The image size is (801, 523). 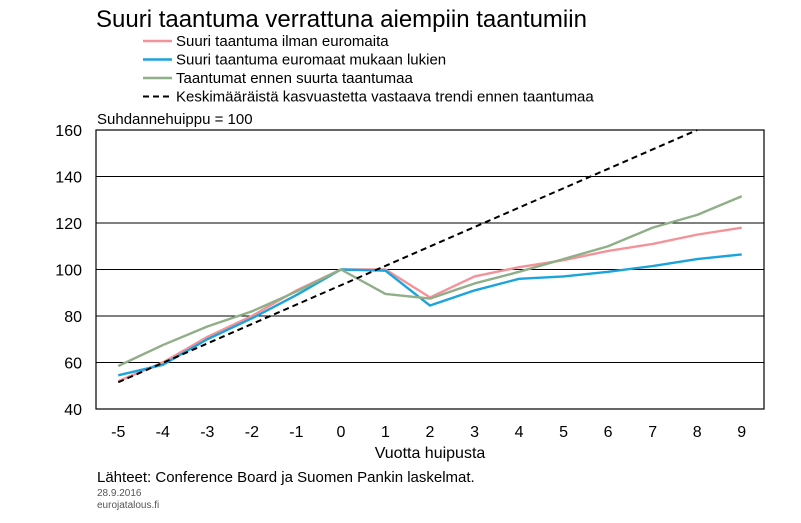 I want to click on x-tick-label: 2, so click(x=430, y=432).